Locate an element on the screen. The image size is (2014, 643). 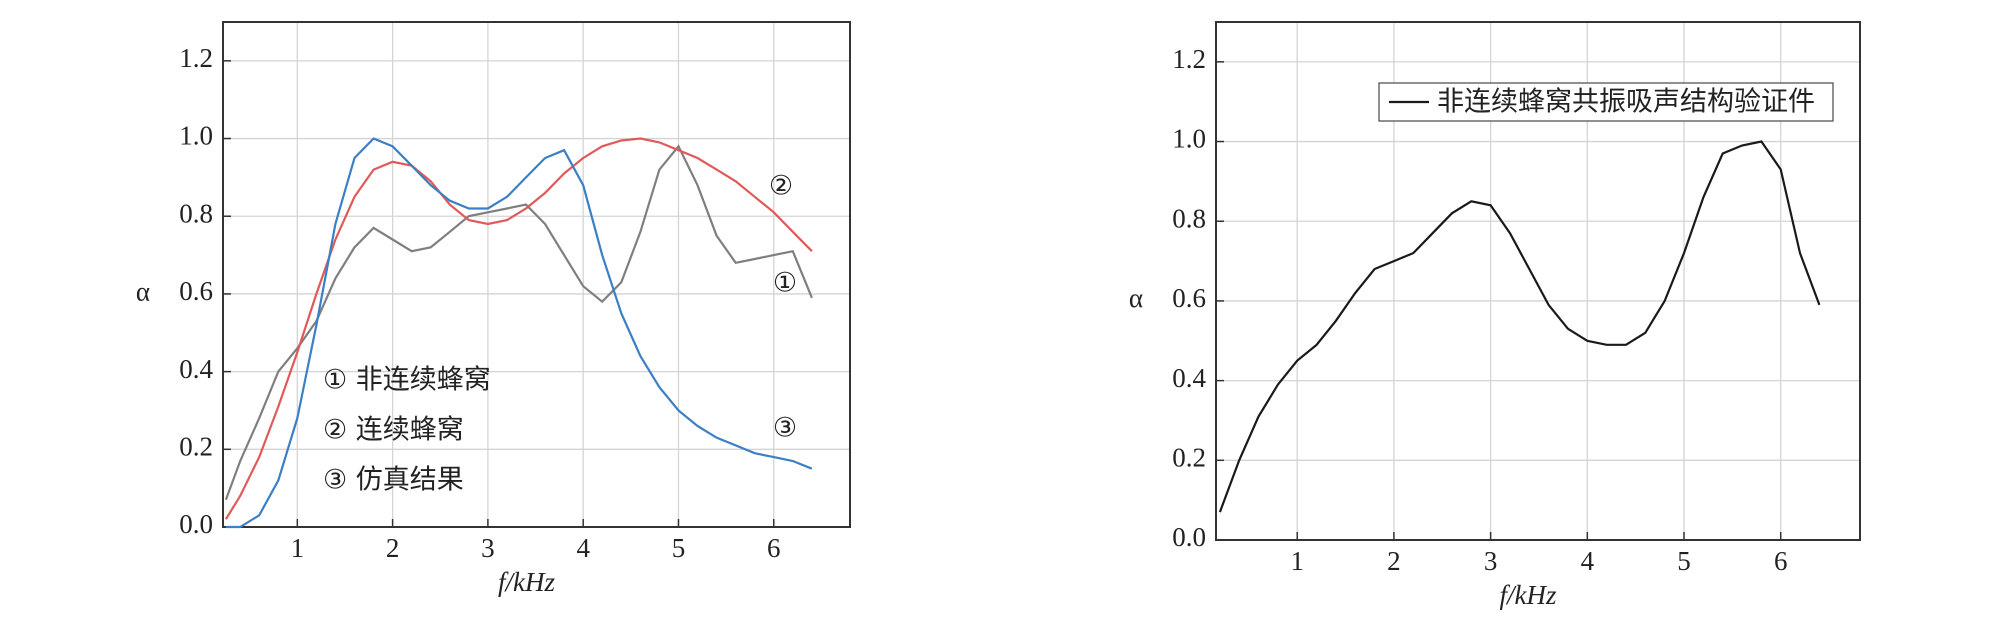
legend-box is located at coordinates (1606, 102).